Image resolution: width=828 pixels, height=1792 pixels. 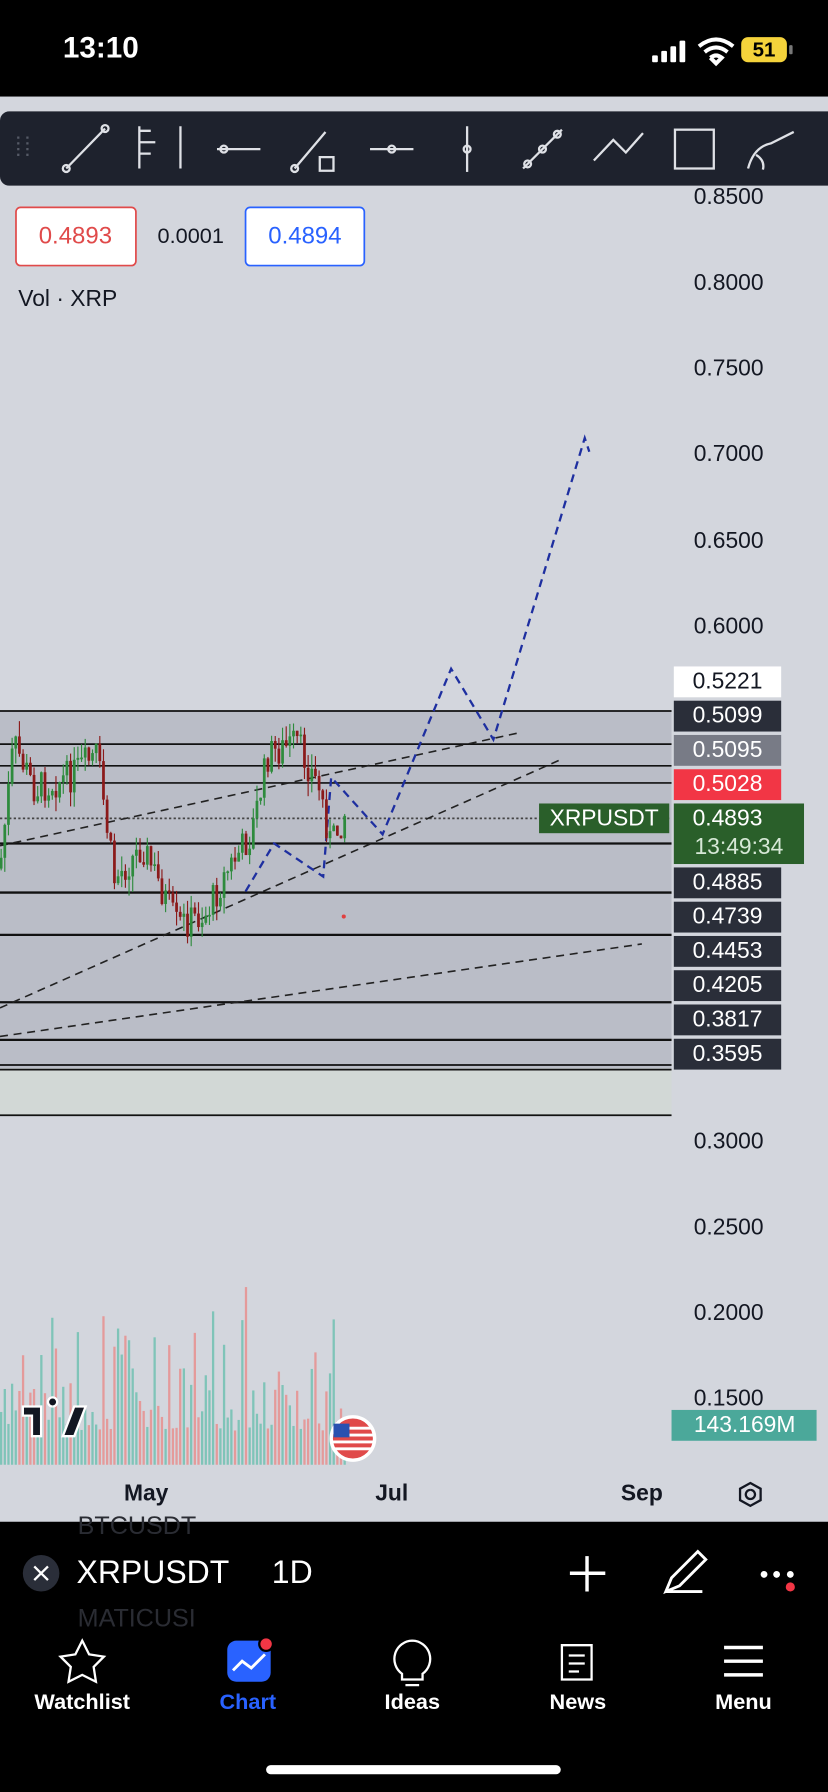 I want to click on x-axis-label: Jul, so click(x=391, y=1492).